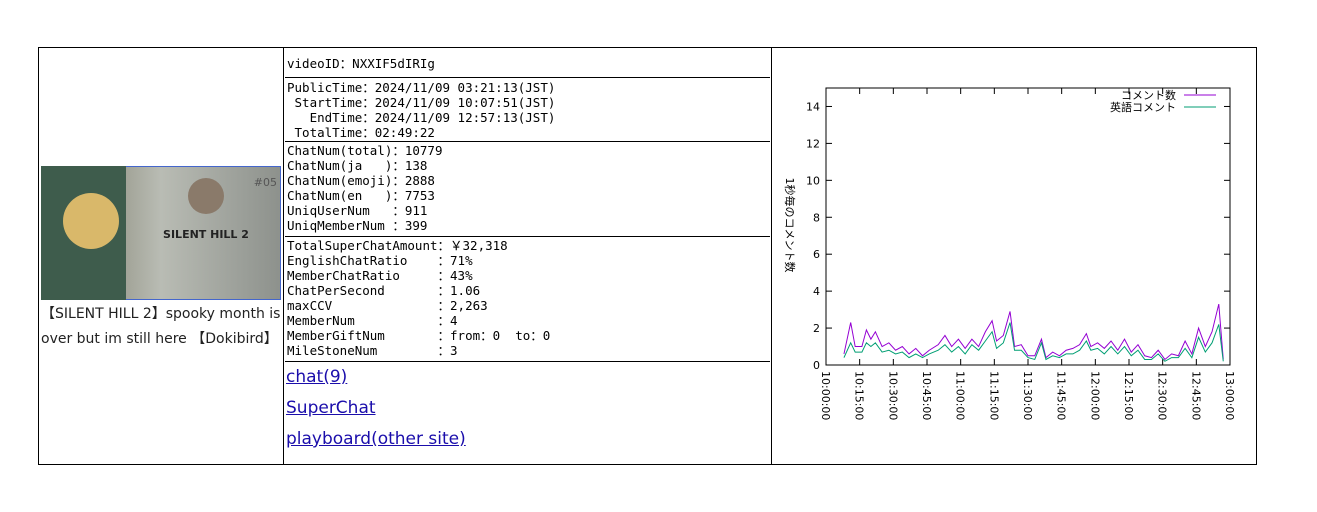 This screenshot has height=512, width=1317. I want to click on x-tick-label: 12:15:00, so click(1128, 395).